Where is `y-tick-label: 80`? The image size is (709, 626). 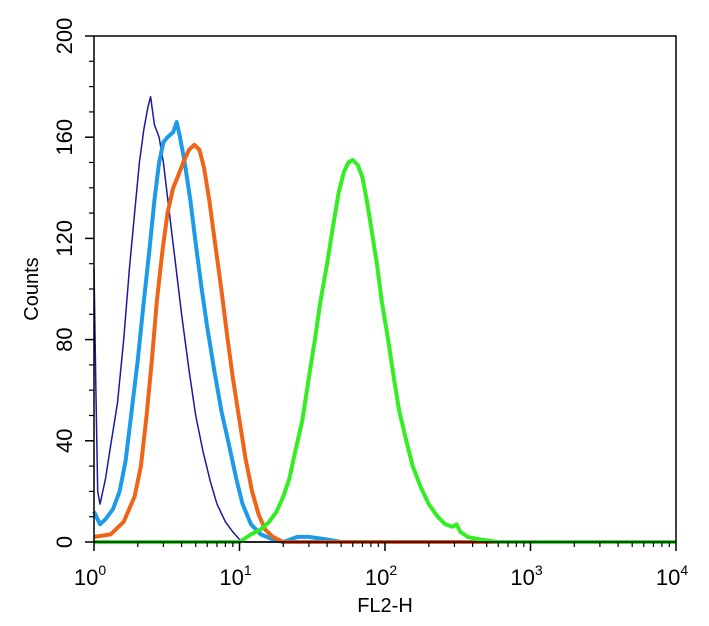
y-tick-label: 80 is located at coordinates (64, 339).